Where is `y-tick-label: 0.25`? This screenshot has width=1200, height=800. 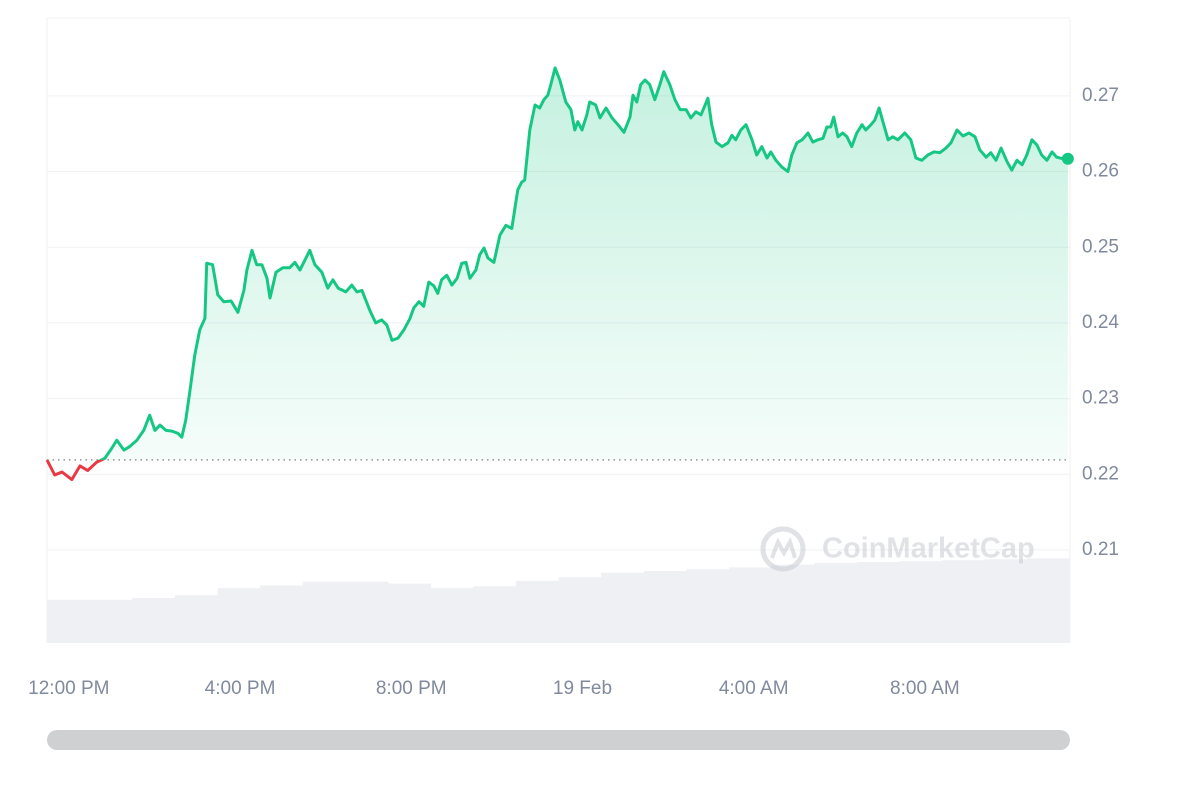 y-tick-label: 0.25 is located at coordinates (1100, 246).